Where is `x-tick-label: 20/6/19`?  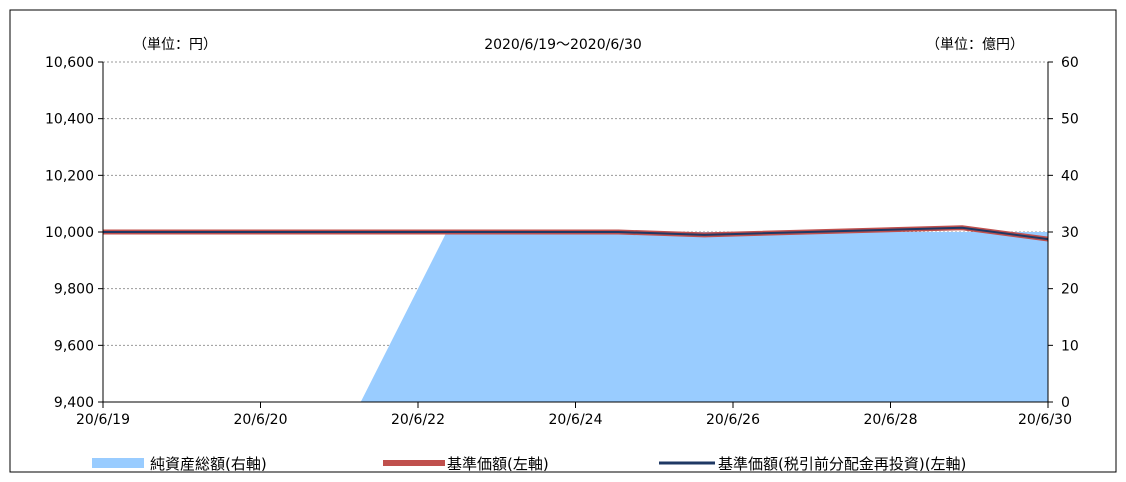
x-tick-label: 20/6/19 is located at coordinates (103, 420).